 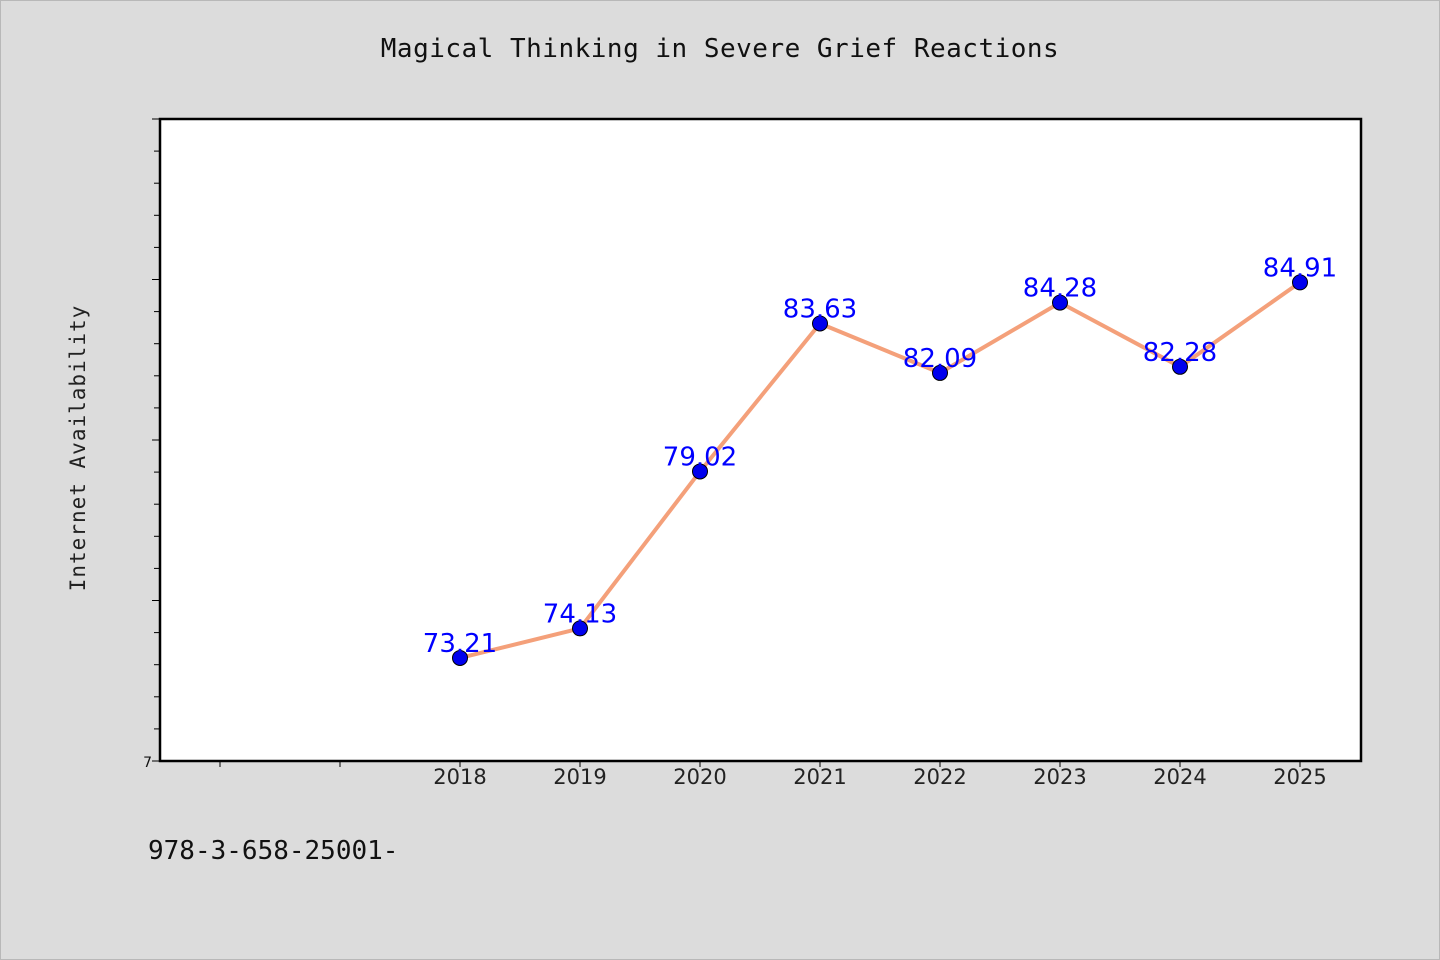 What do you see at coordinates (147, 763) in the screenshot?
I see `y-tick-label: 7` at bounding box center [147, 763].